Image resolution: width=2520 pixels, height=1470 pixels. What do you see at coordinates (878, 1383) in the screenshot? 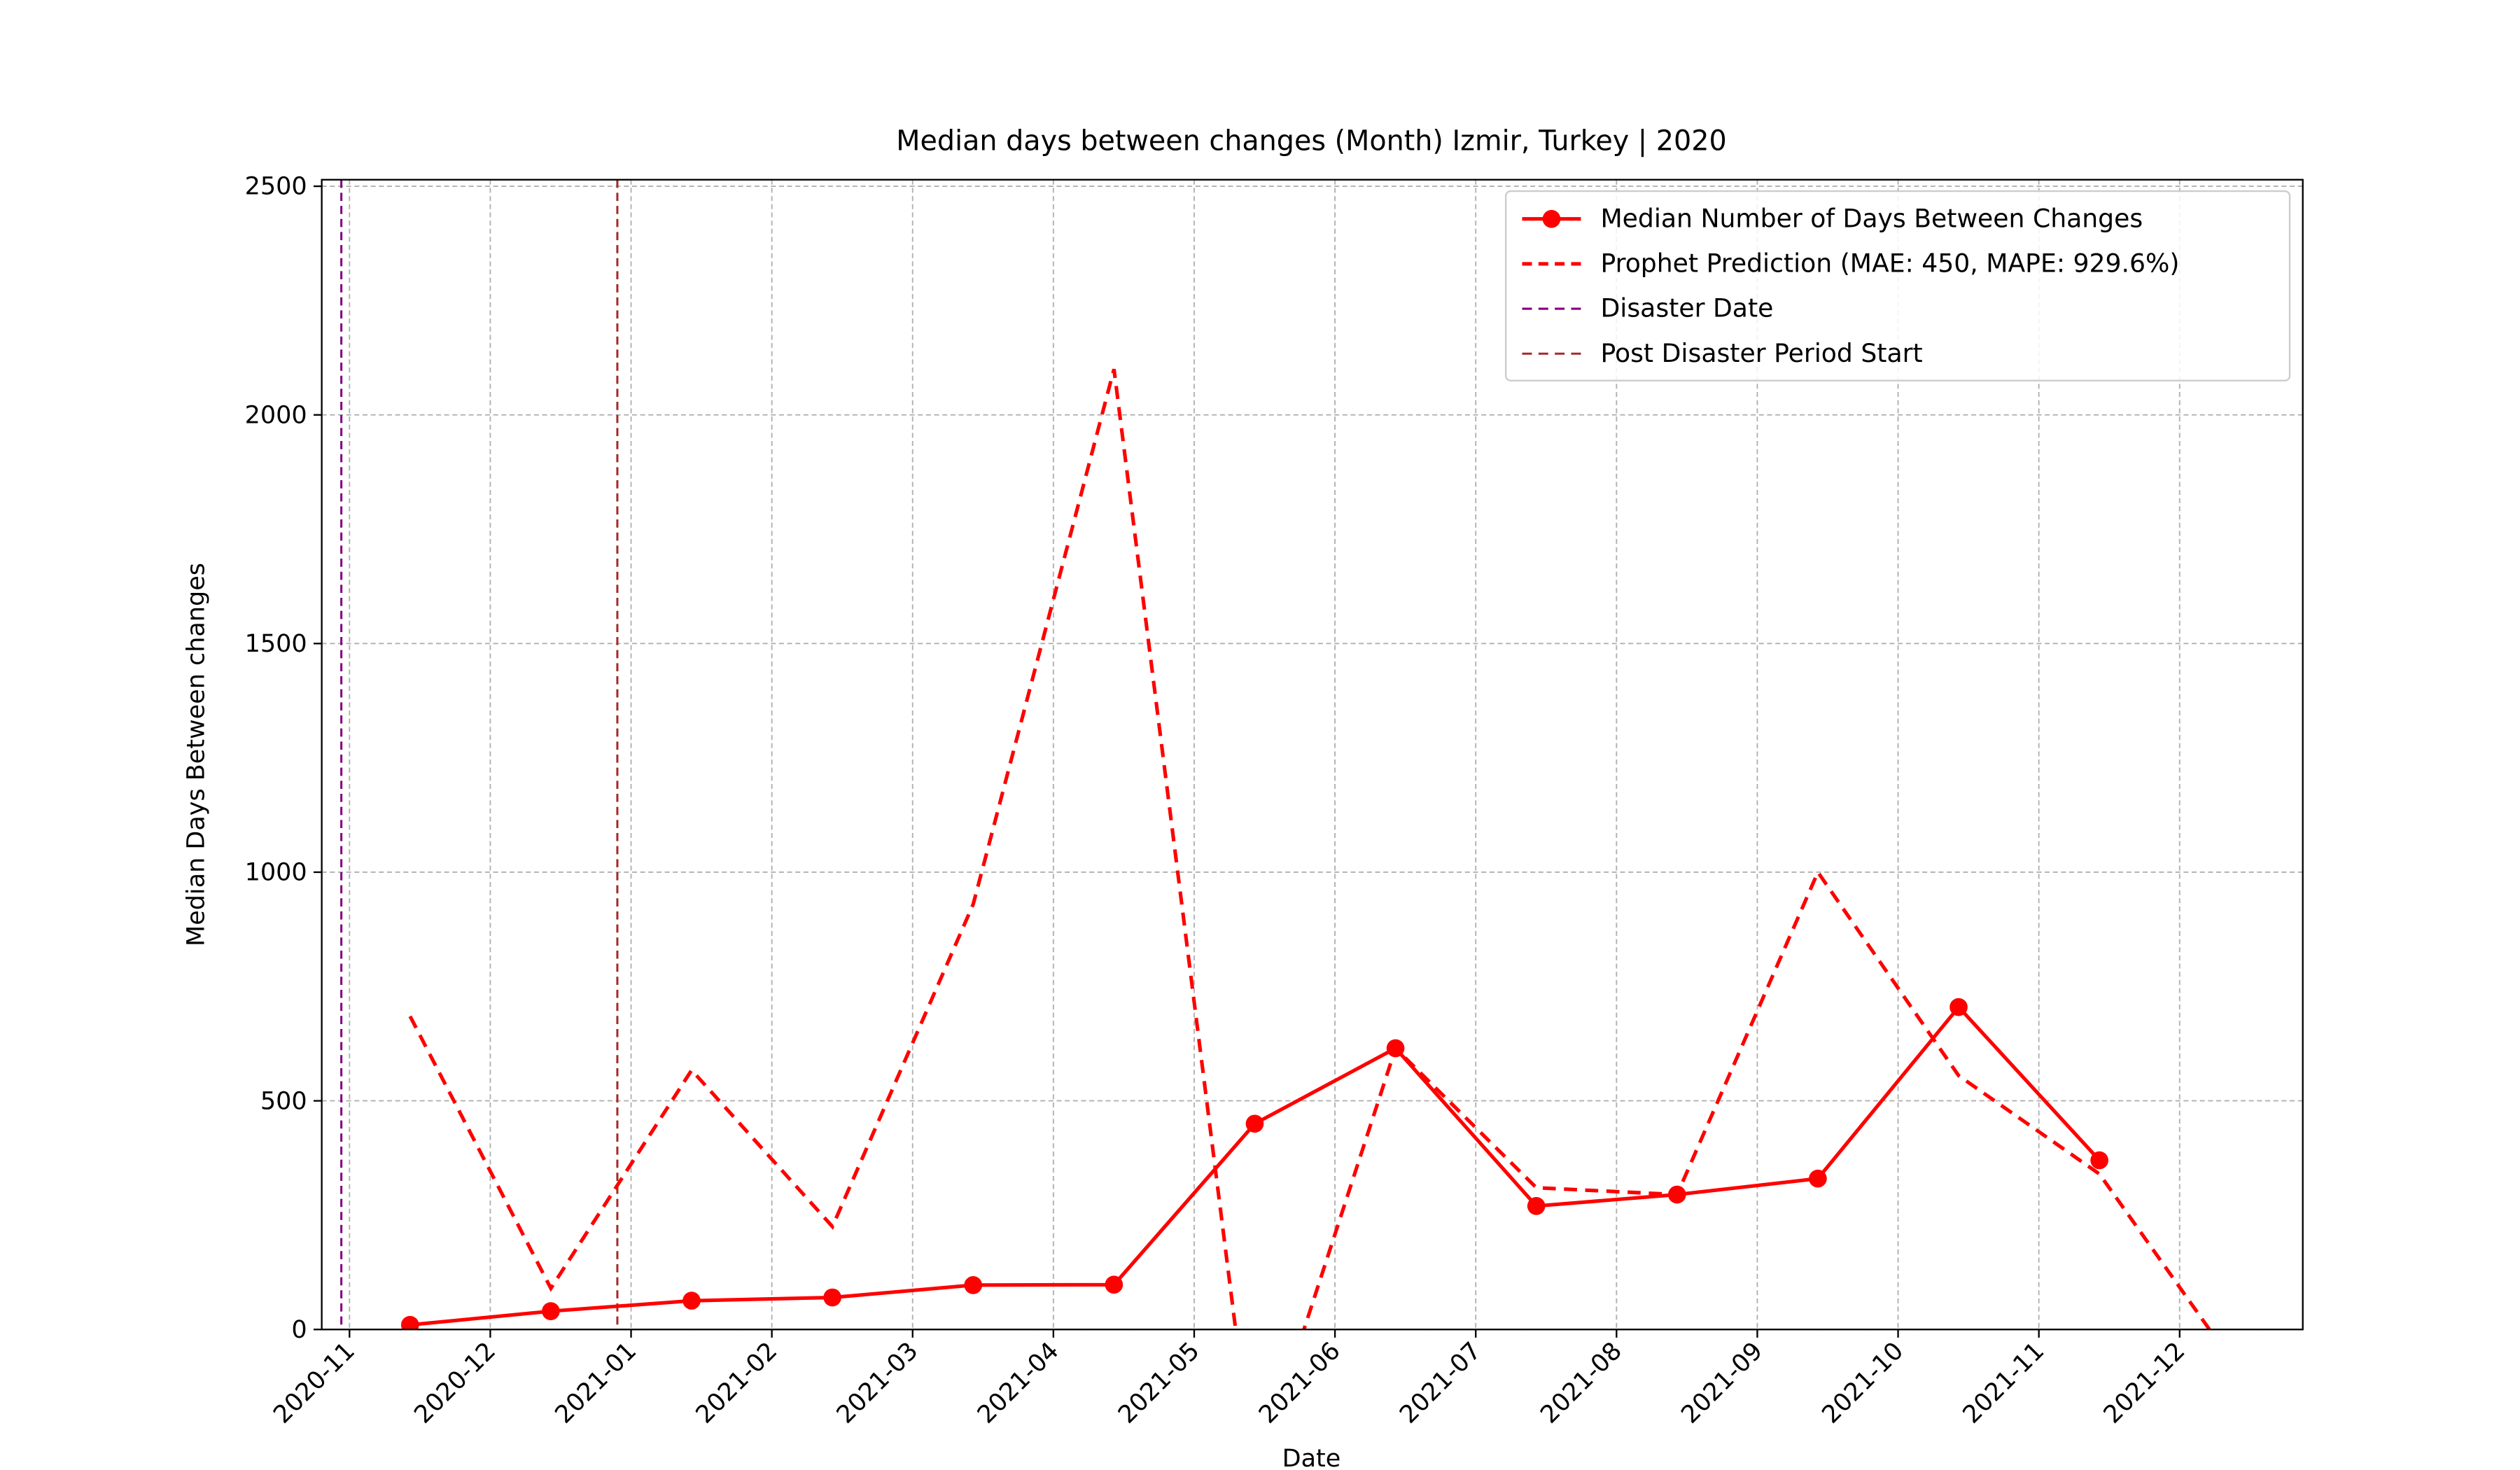
I see `x-tick-label: 2021-03` at bounding box center [878, 1383].